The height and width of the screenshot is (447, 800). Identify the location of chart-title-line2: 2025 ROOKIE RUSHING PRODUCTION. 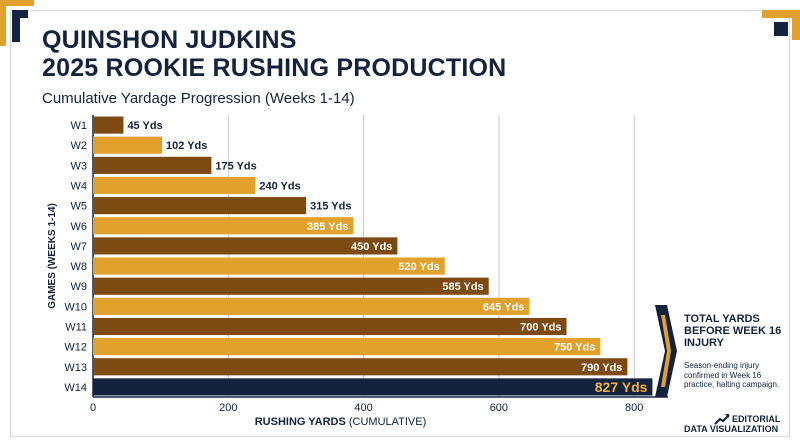
(274, 68).